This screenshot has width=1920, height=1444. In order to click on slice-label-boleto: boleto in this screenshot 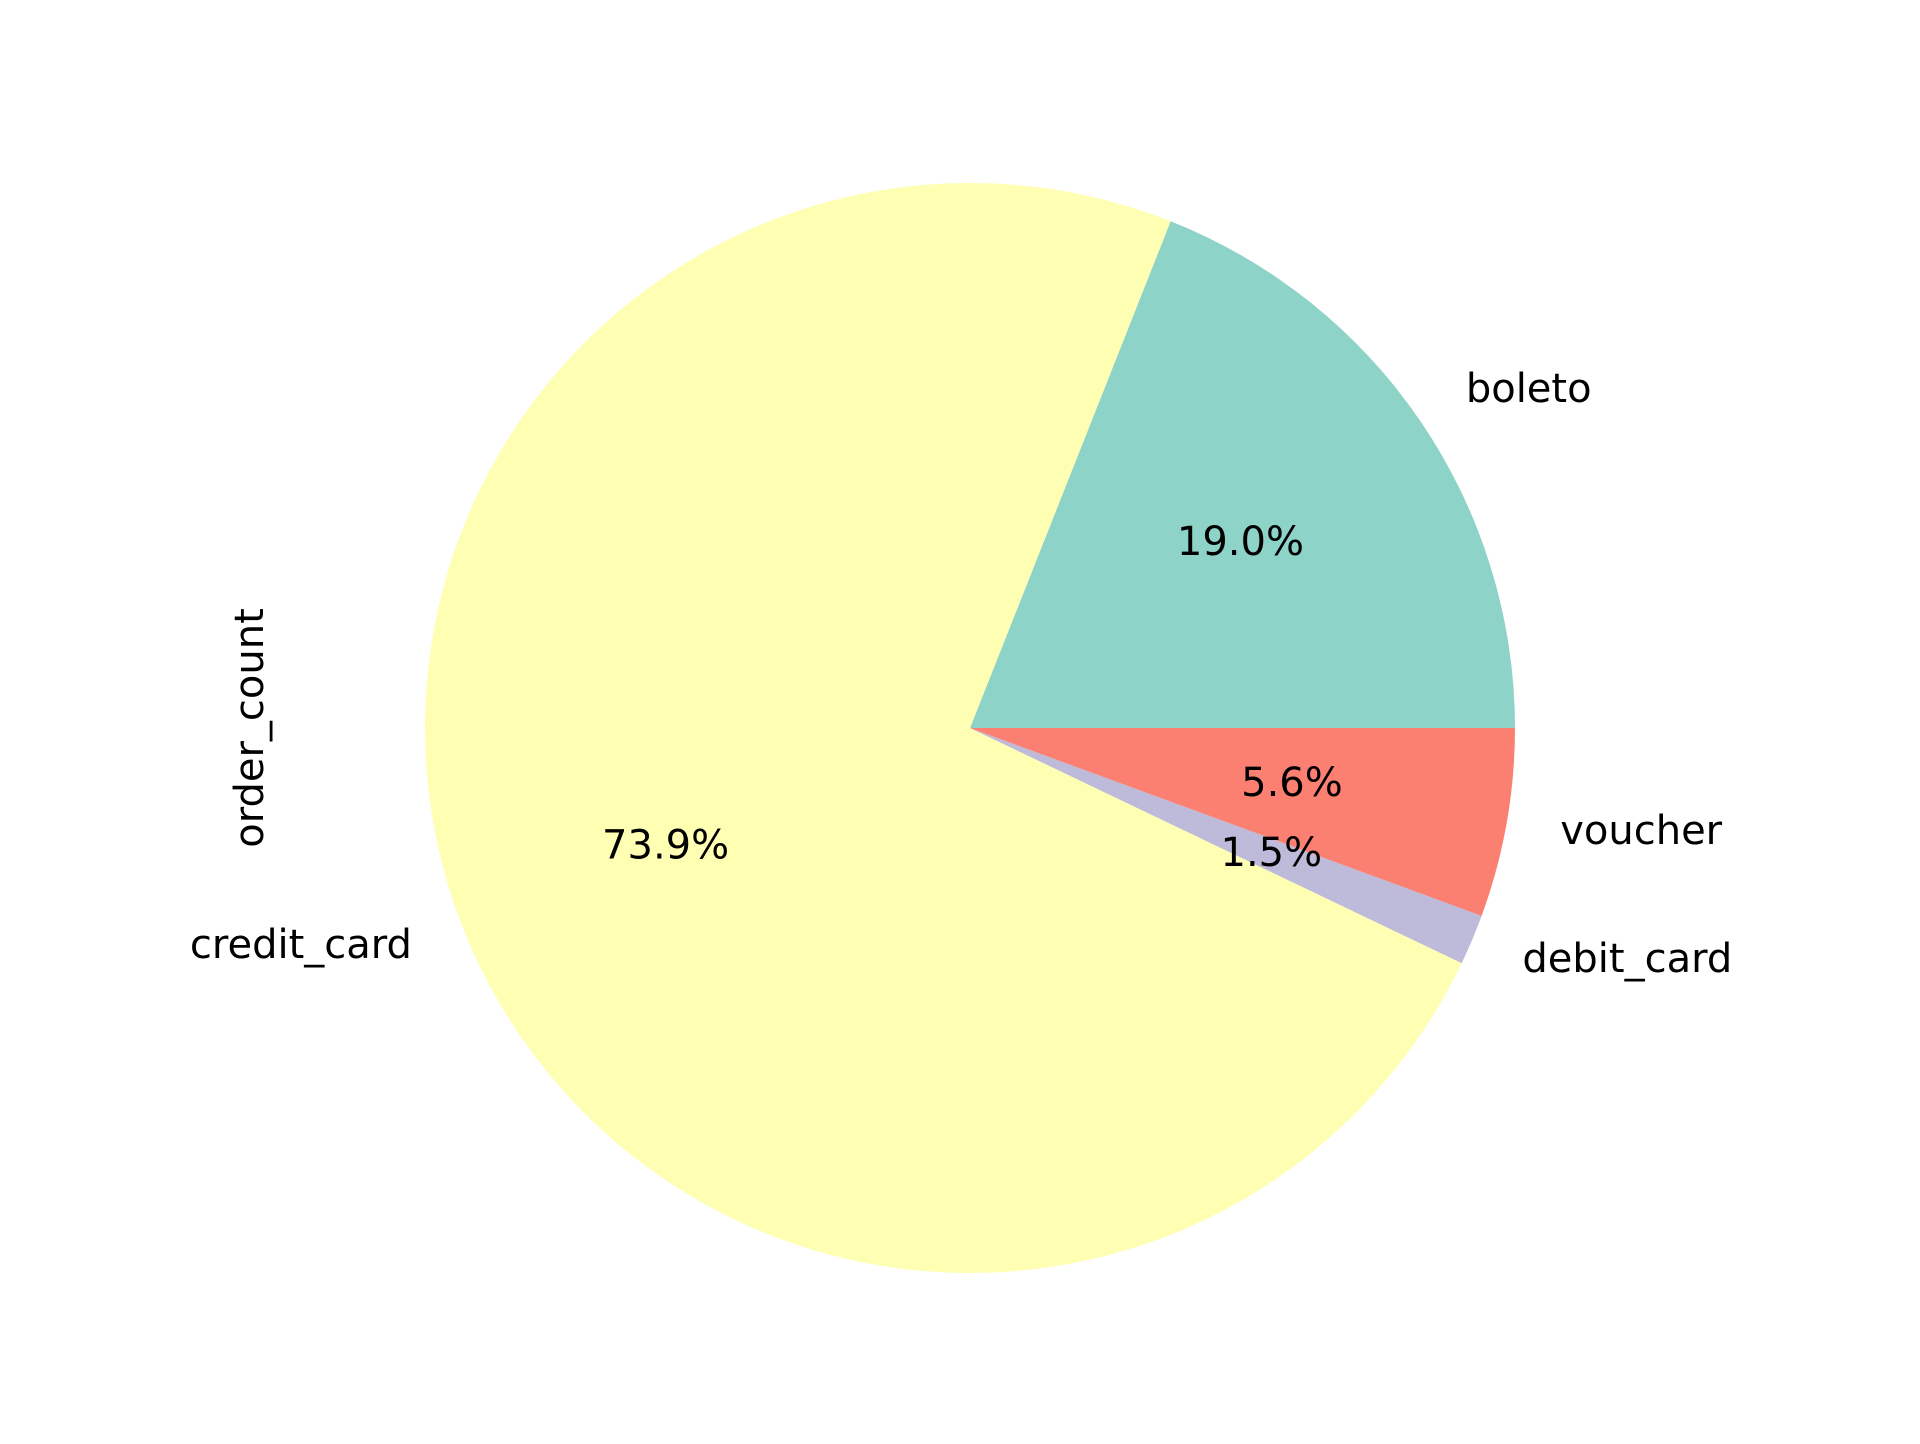, I will do `click(1529, 389)`.